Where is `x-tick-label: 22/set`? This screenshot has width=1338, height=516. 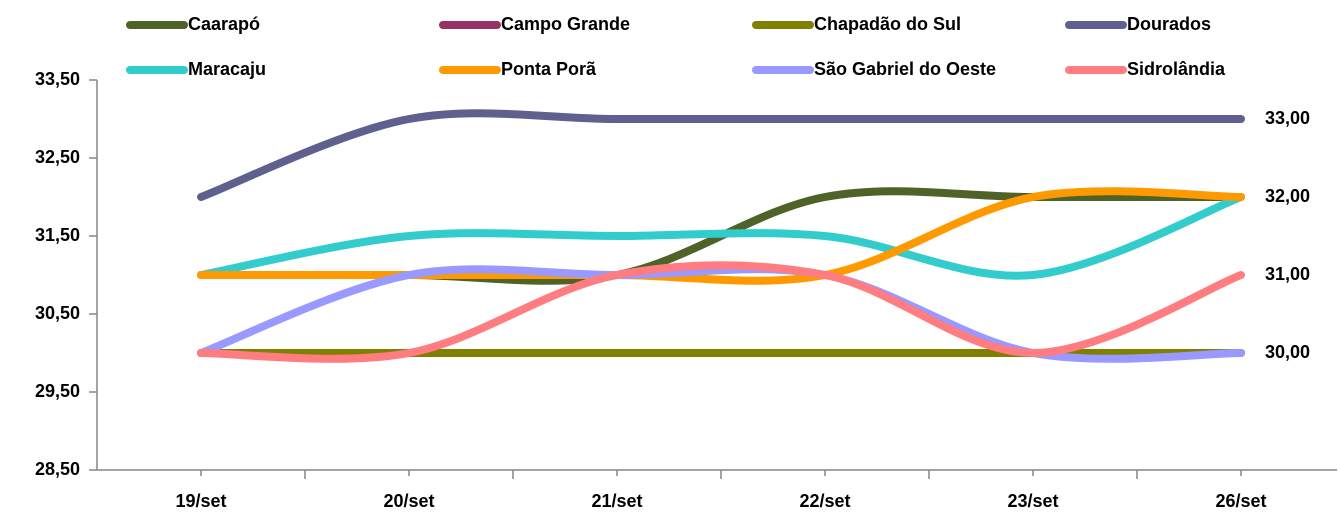 x-tick-label: 22/set is located at coordinates (824, 501).